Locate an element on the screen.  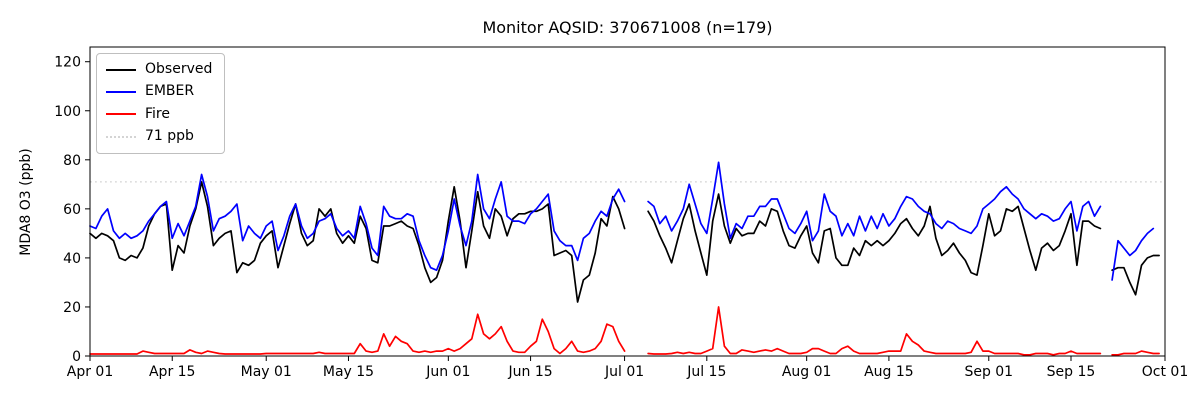
x-tick-label: May 01 is located at coordinates (266, 372).